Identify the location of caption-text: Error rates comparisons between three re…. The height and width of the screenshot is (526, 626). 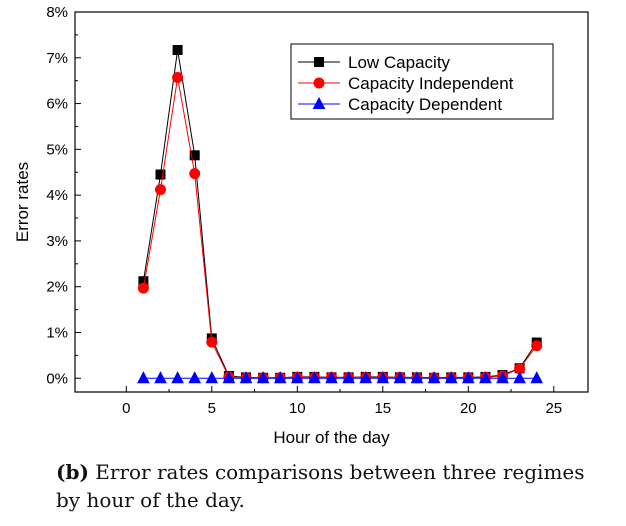
(320, 486).